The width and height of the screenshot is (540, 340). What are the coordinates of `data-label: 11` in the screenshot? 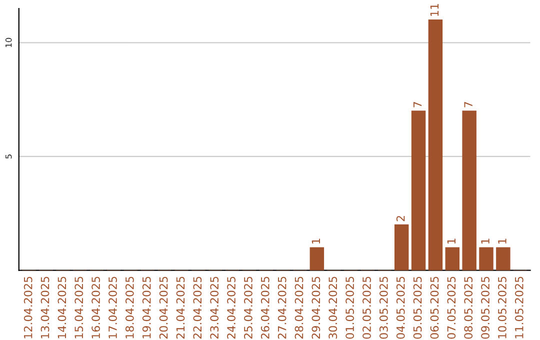 It's located at (434, 10).